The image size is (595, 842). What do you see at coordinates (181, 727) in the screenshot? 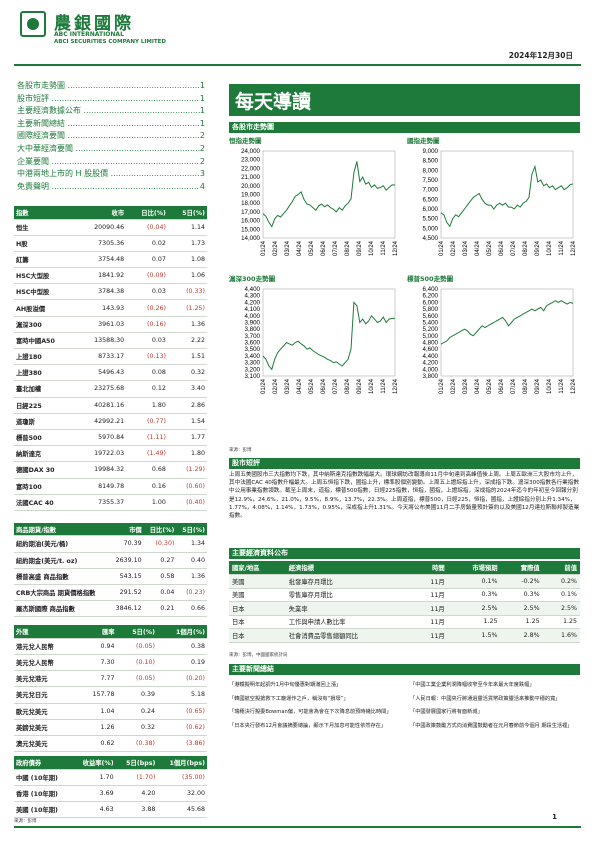
I see `table-cell: (0.62)` at bounding box center [181, 727].